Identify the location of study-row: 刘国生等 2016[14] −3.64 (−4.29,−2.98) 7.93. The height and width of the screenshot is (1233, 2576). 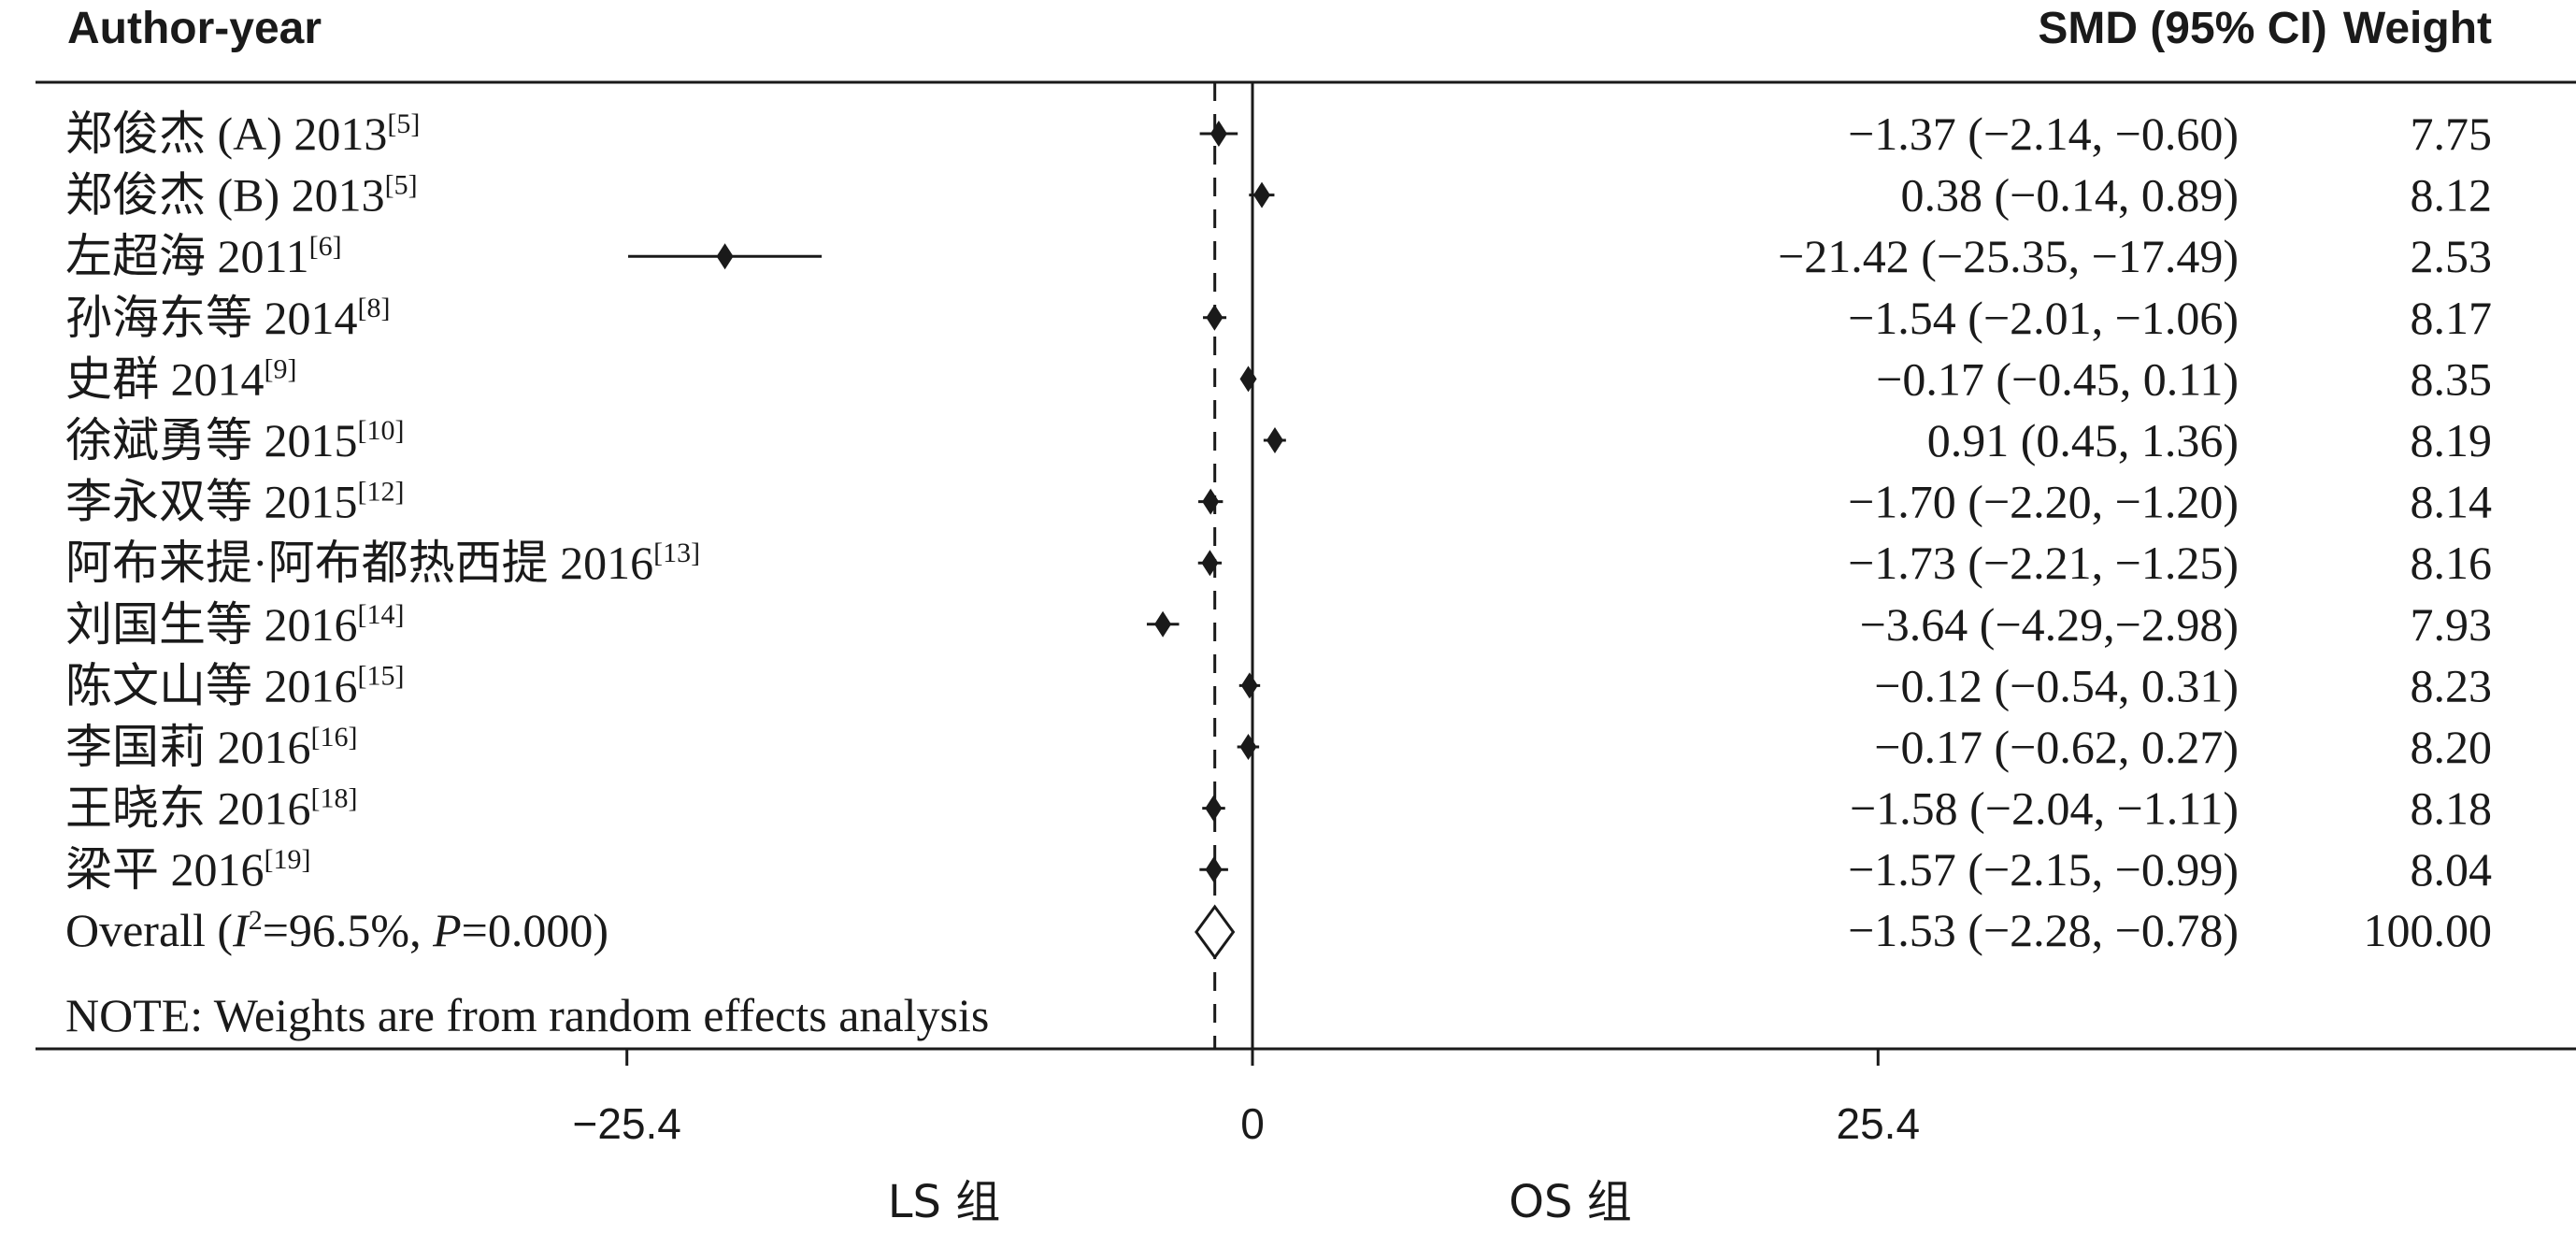
(1278, 624).